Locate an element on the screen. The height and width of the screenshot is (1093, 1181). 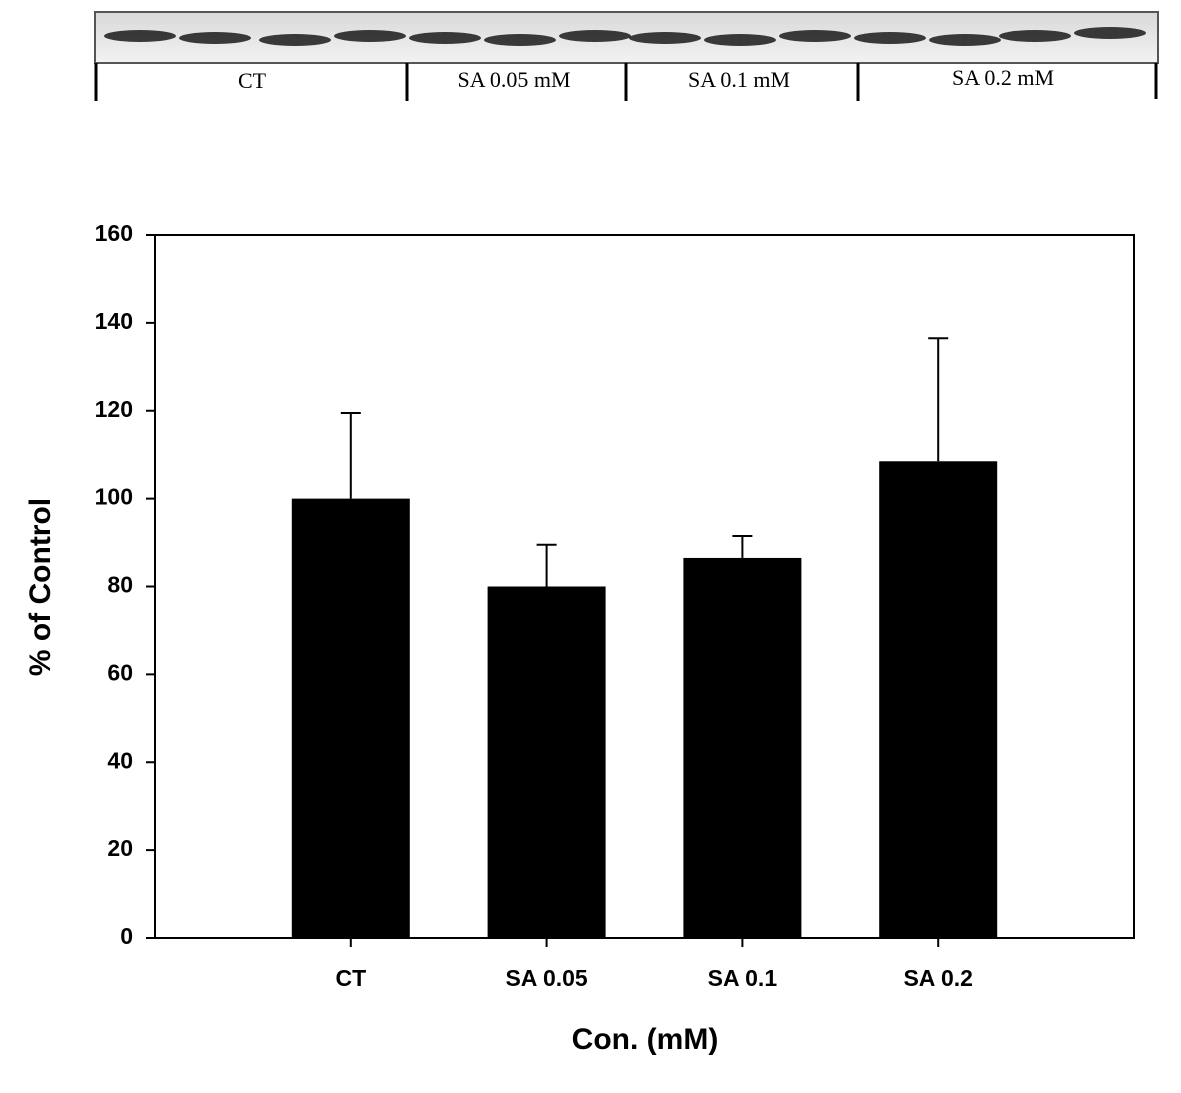
x-tick-label: SA 0.1 is located at coordinates (743, 978).